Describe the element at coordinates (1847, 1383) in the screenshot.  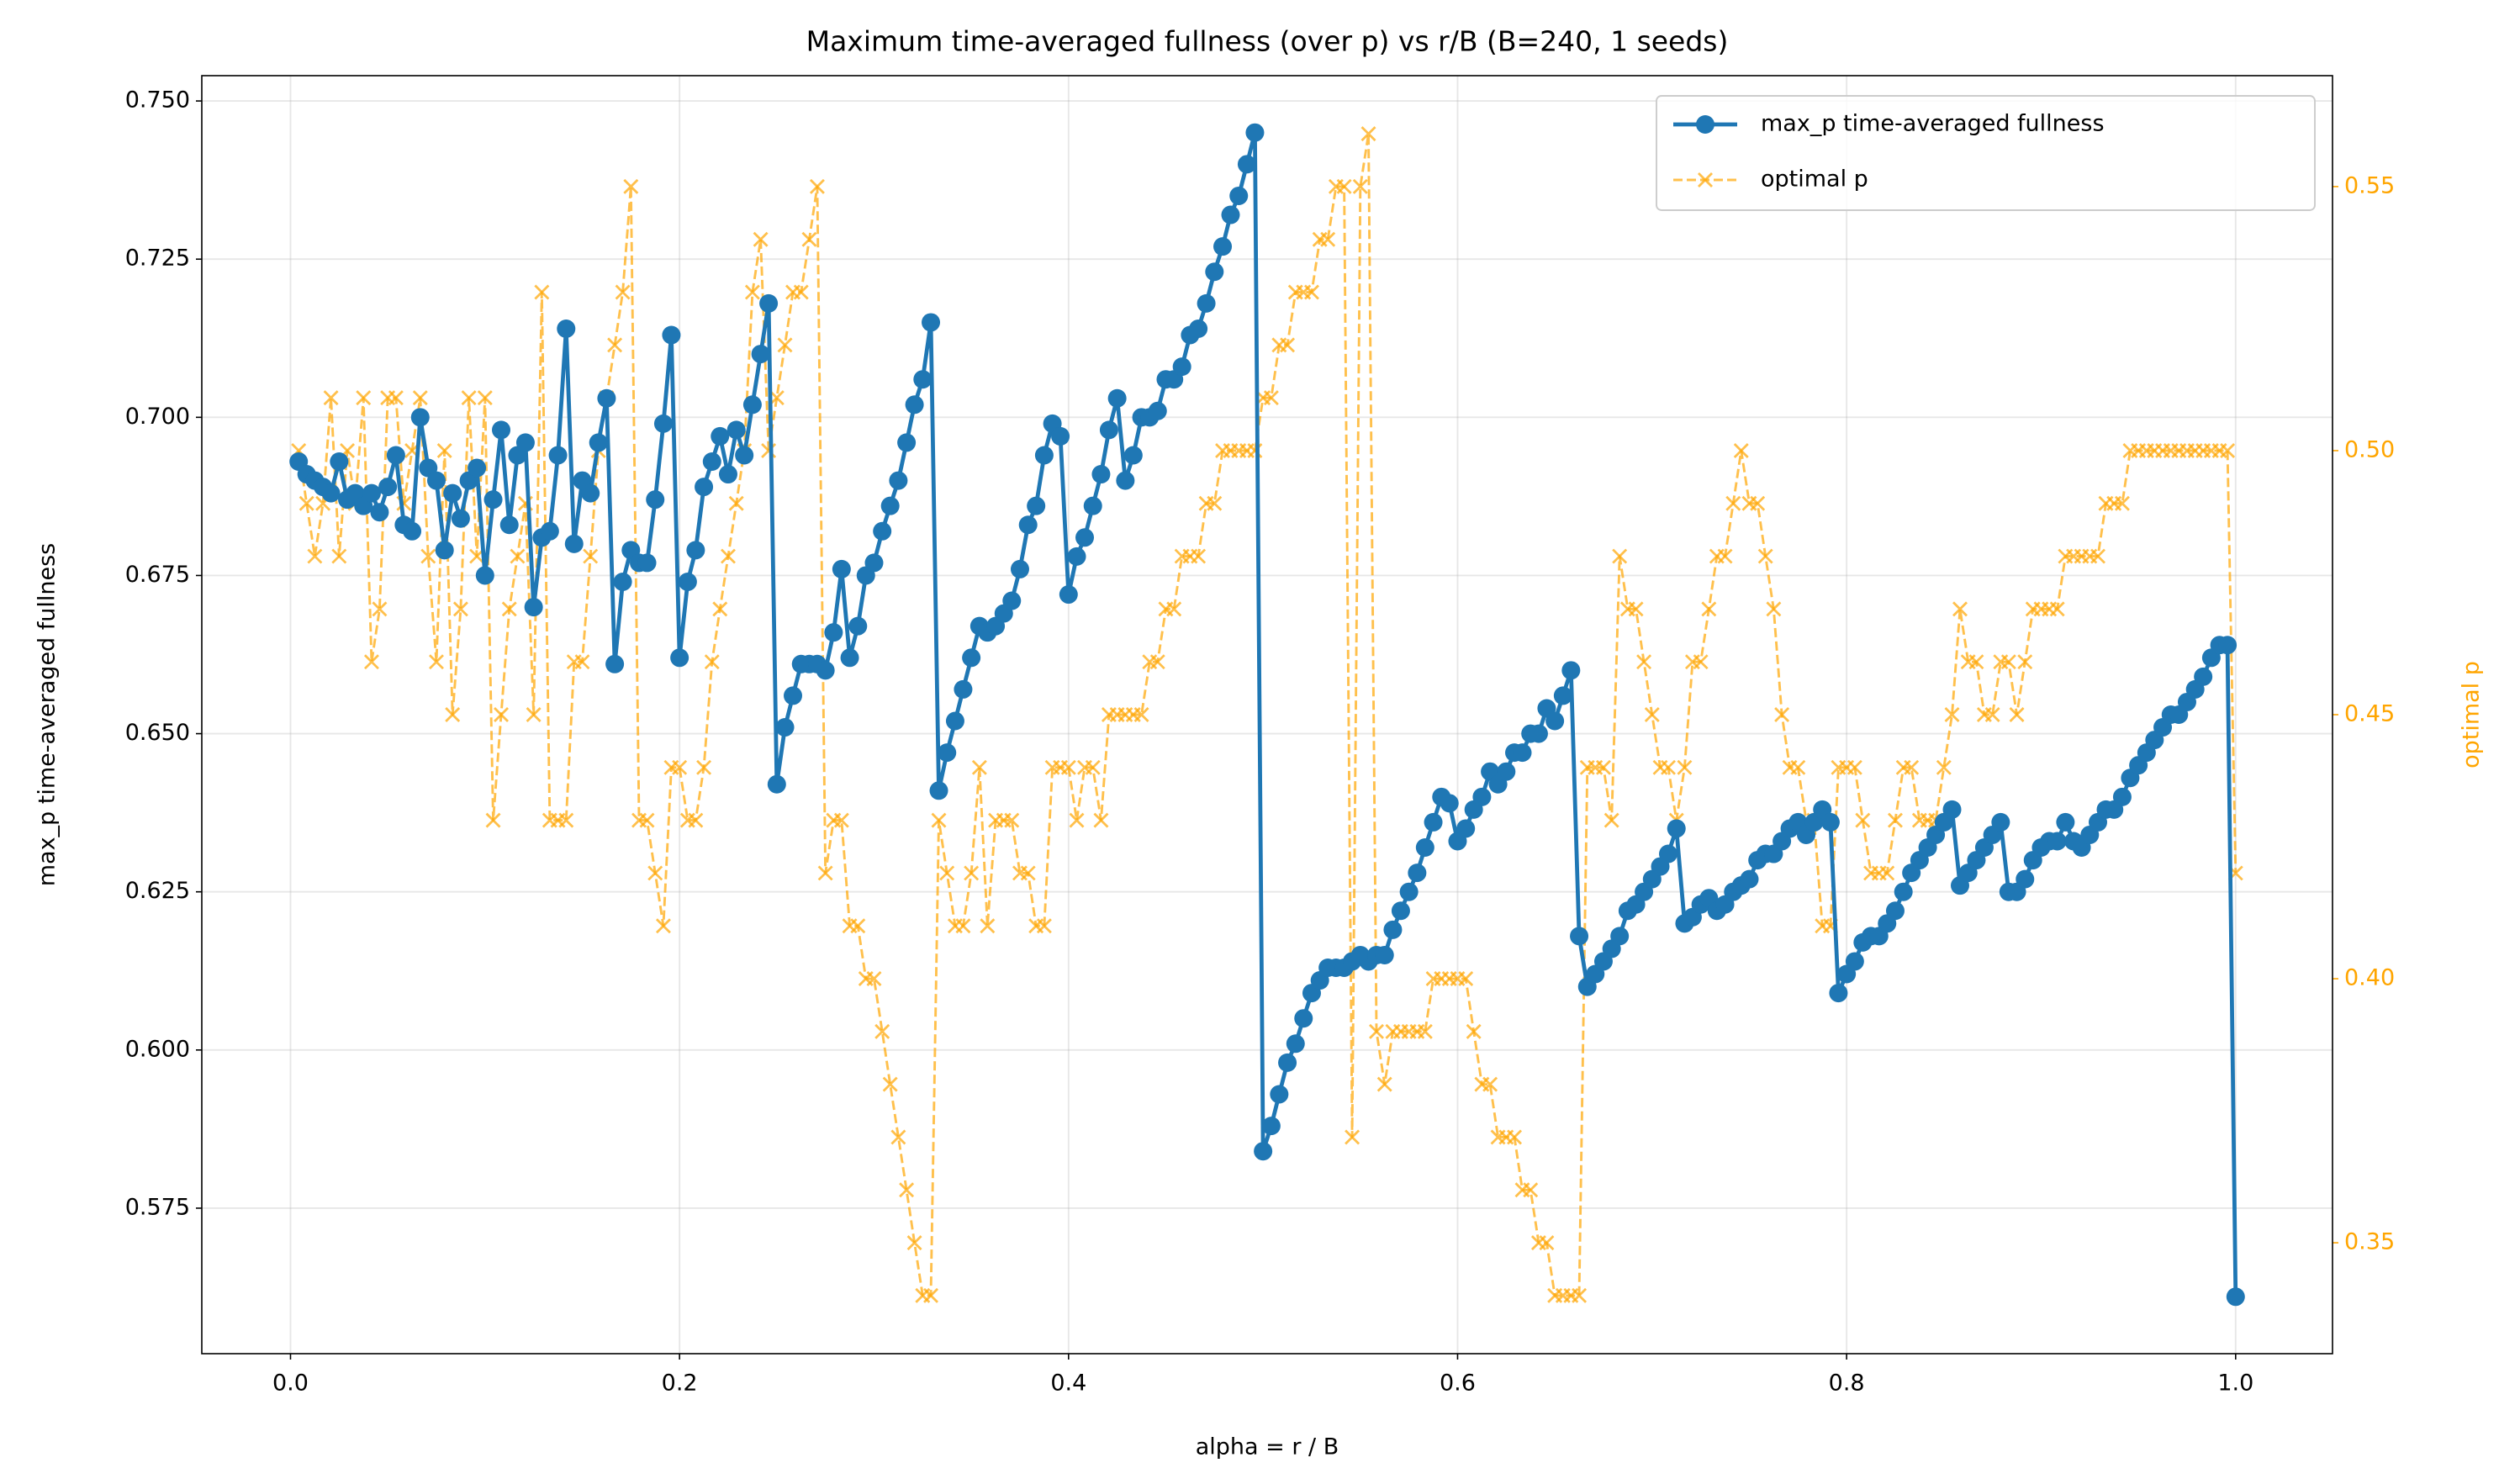
I see `x-tick-label: 0.8` at that location.